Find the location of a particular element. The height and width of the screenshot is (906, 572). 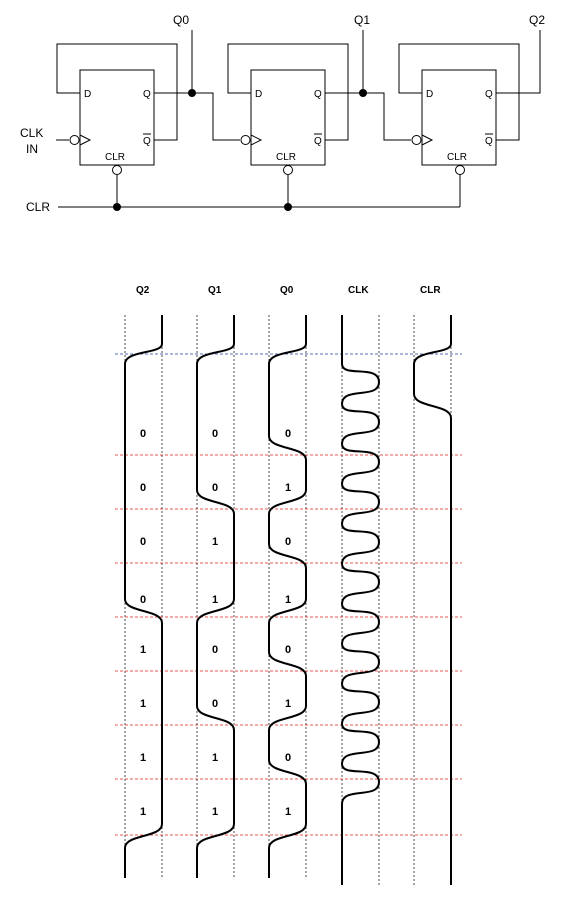

state-5-q1: 0 is located at coordinates (215, 704).